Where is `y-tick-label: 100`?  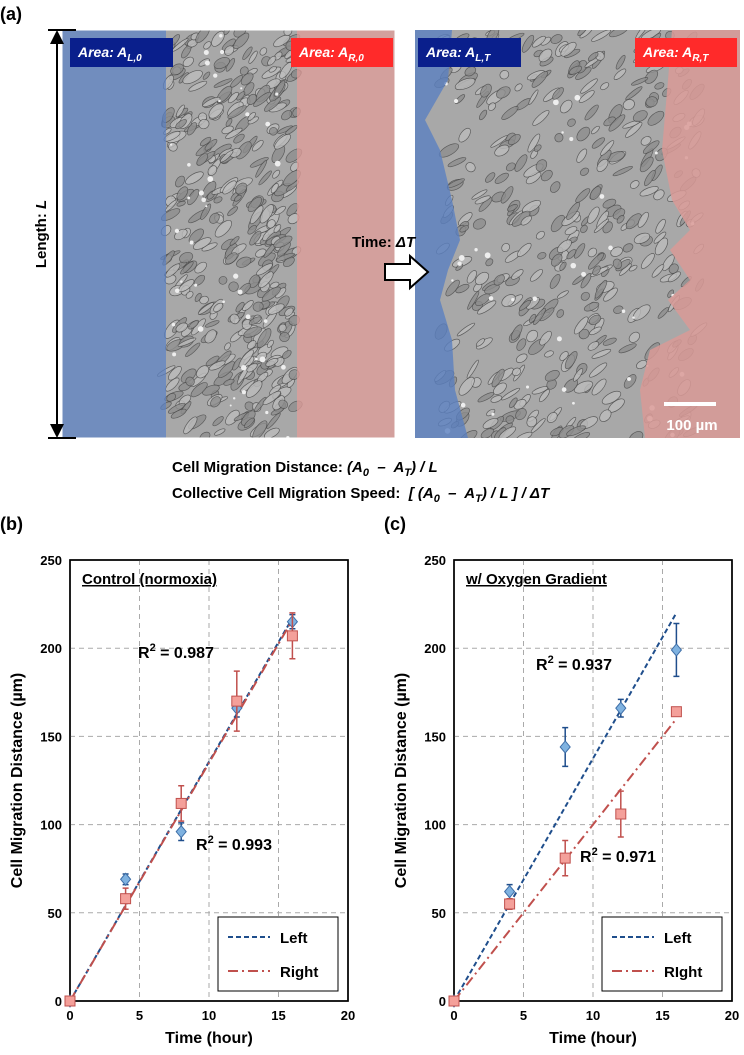
y-tick-label: 100 is located at coordinates (51, 825).